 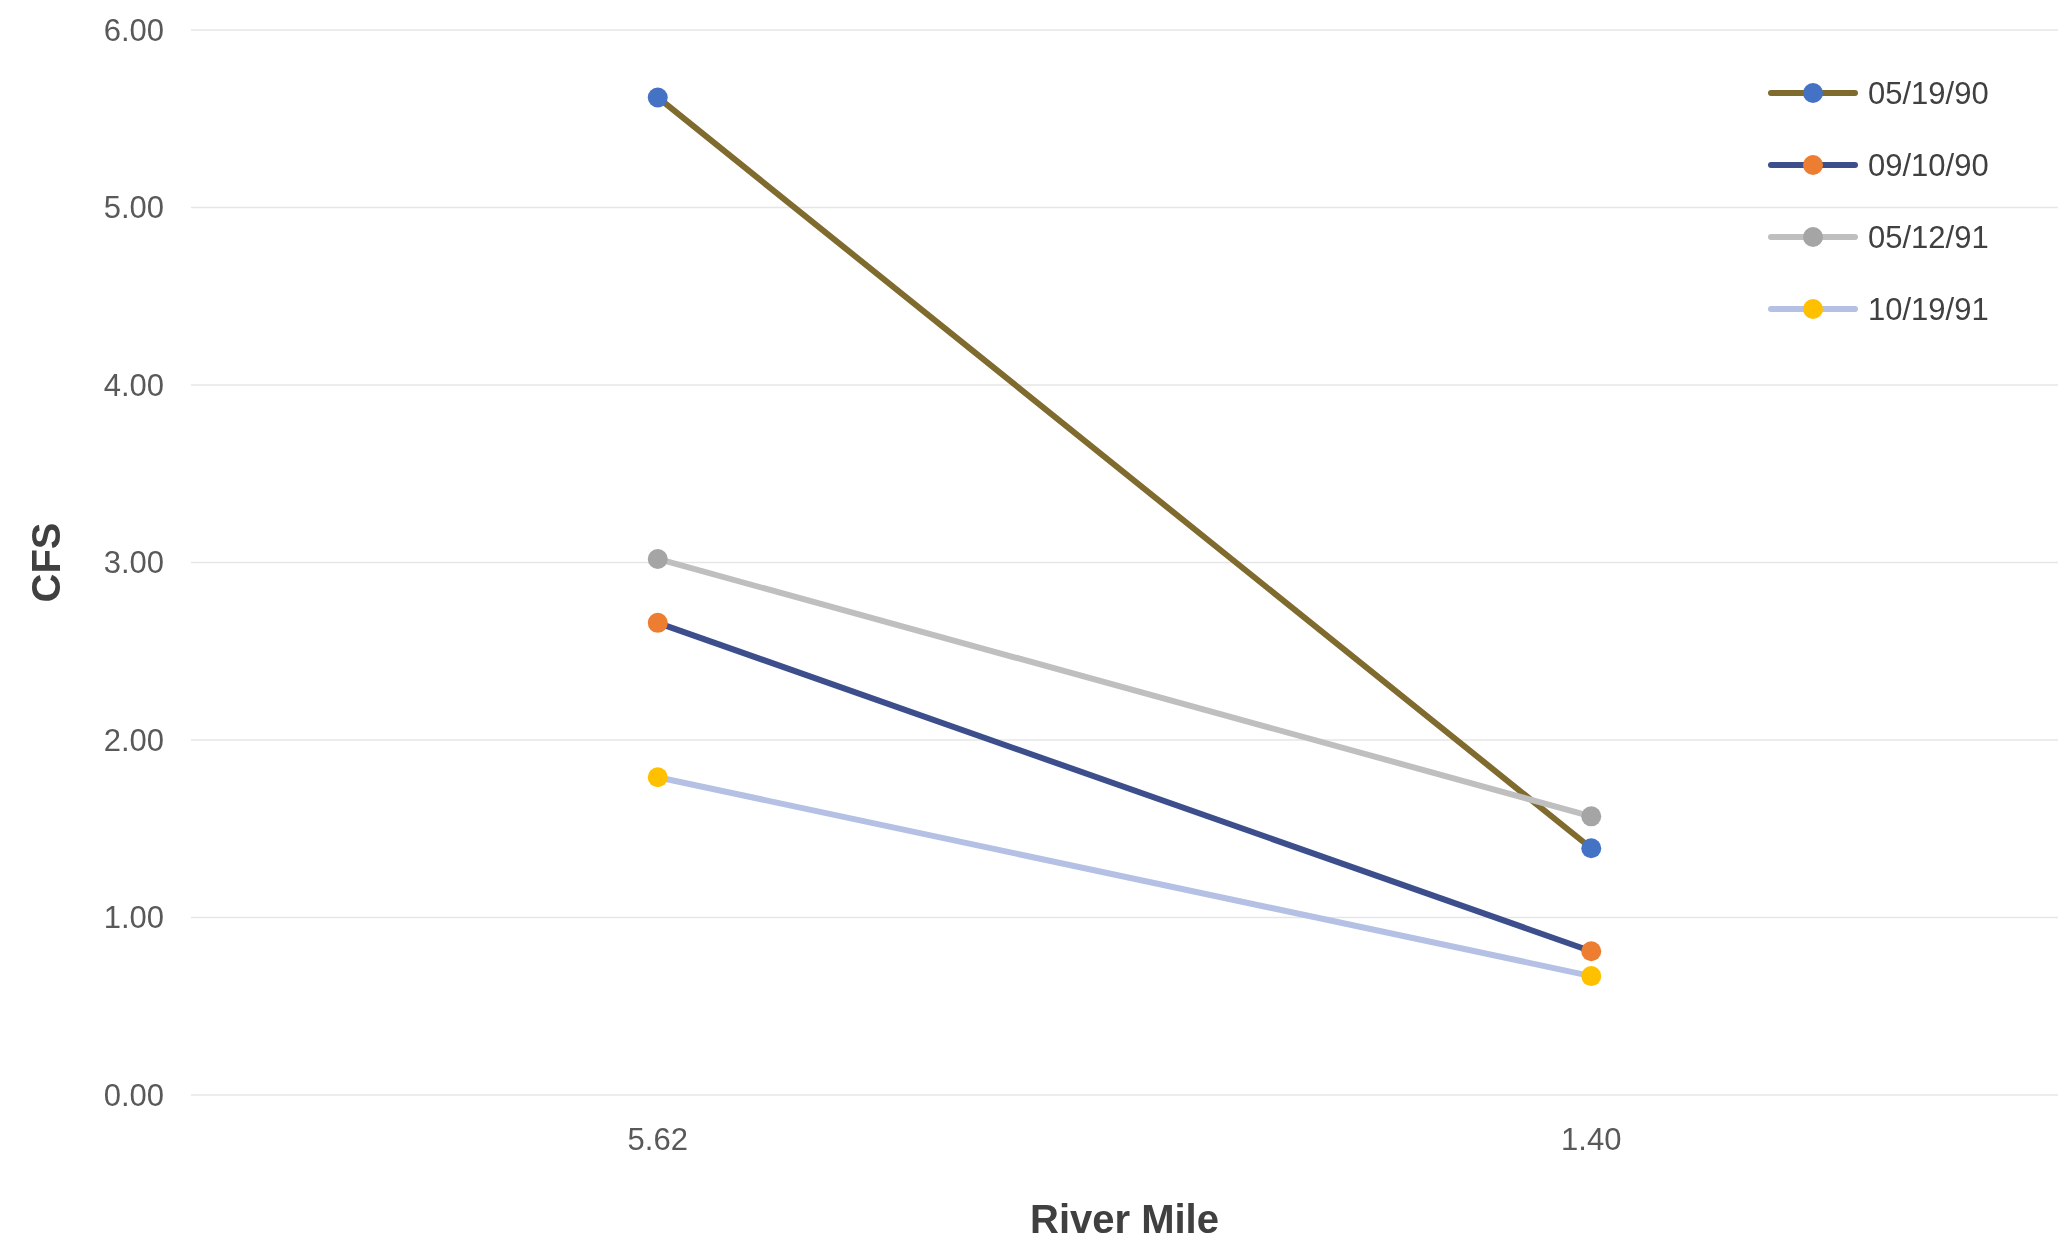 I want to click on x-tick-label: 1.40, so click(x=1591, y=1139).